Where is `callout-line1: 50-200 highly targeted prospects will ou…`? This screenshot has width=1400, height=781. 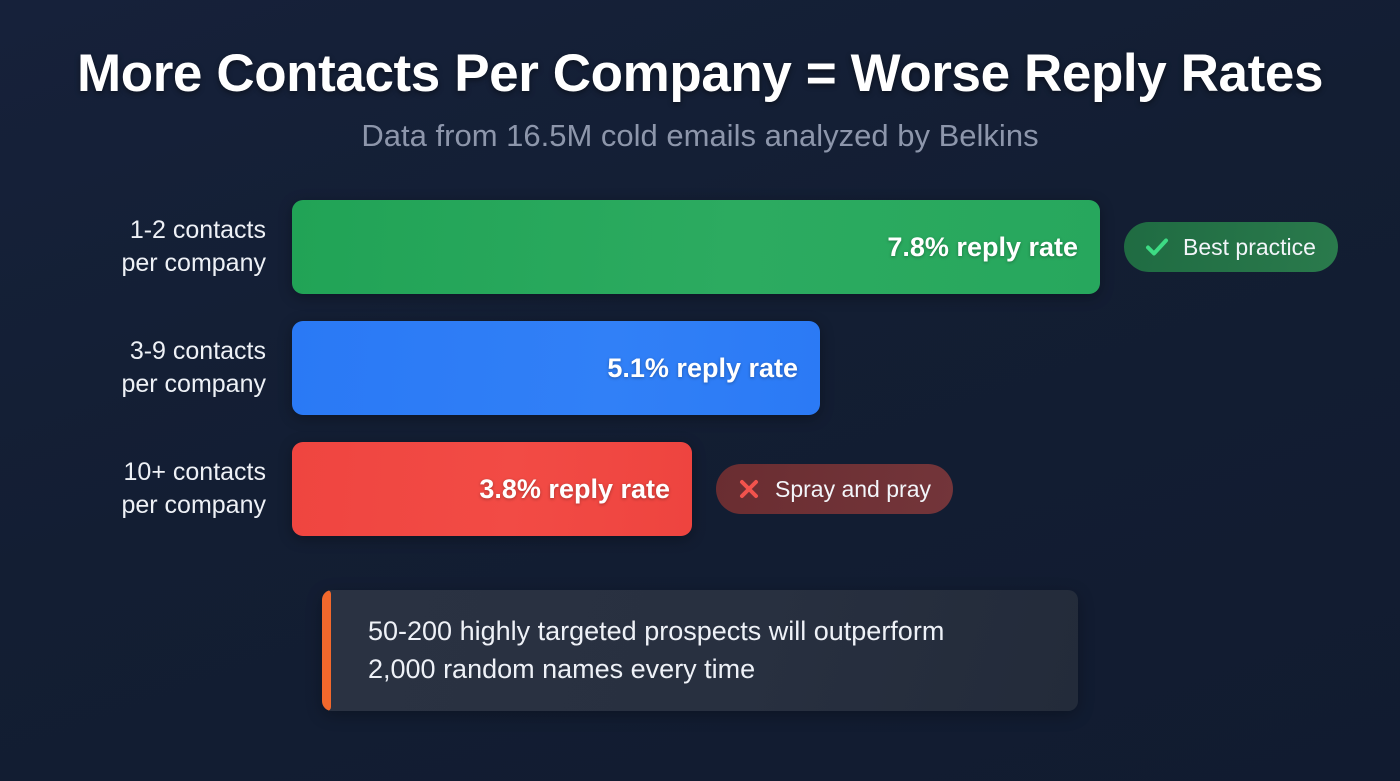 callout-line1: 50-200 highly targeted prospects will ou… is located at coordinates (656, 631).